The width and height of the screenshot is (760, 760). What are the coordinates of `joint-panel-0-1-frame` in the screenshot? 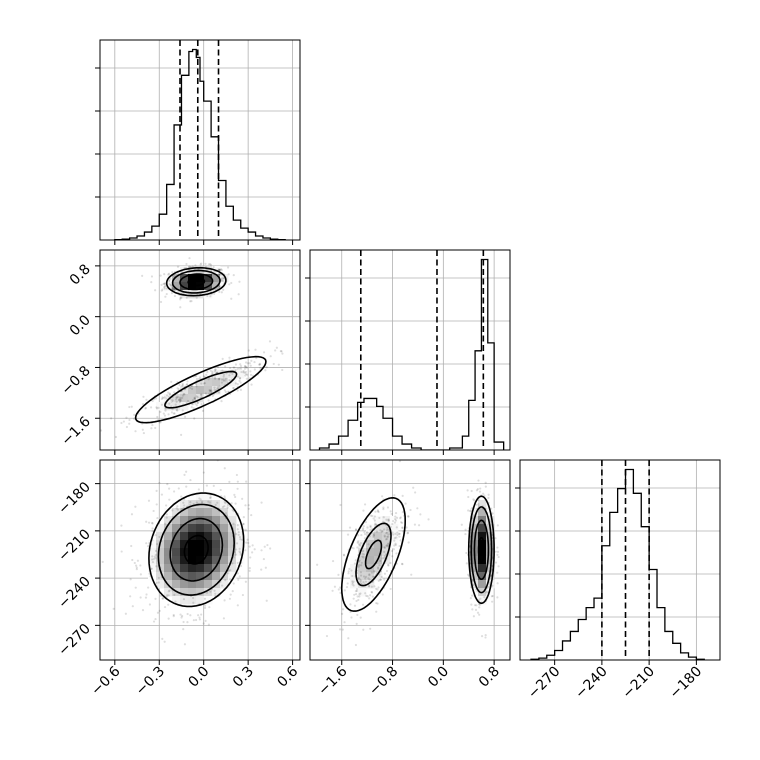 It's located at (200, 350).